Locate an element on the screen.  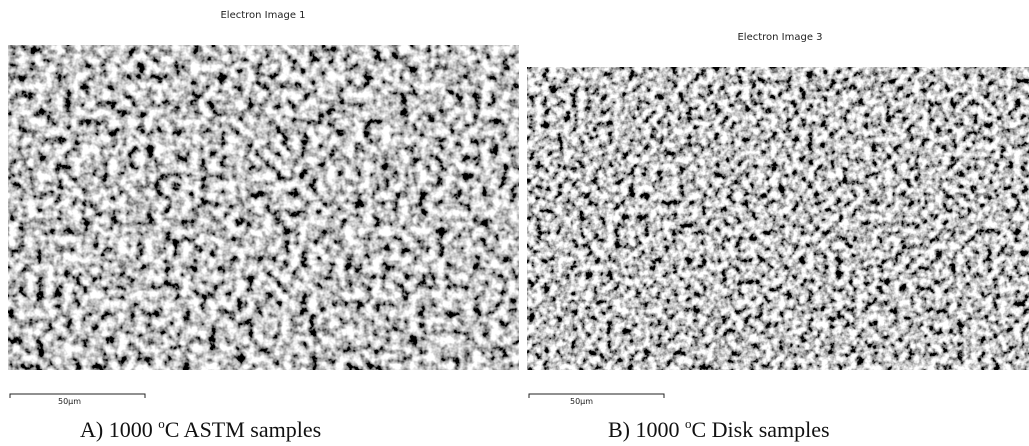
caption: B) 1000 oC Disk samples is located at coordinates (719, 429).